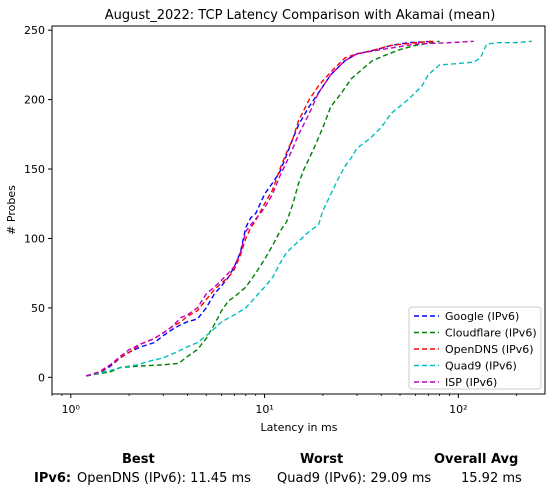 This screenshot has width=555, height=496. What do you see at coordinates (264, 409) in the screenshot?
I see `x-tick-label: 10¹` at bounding box center [264, 409].